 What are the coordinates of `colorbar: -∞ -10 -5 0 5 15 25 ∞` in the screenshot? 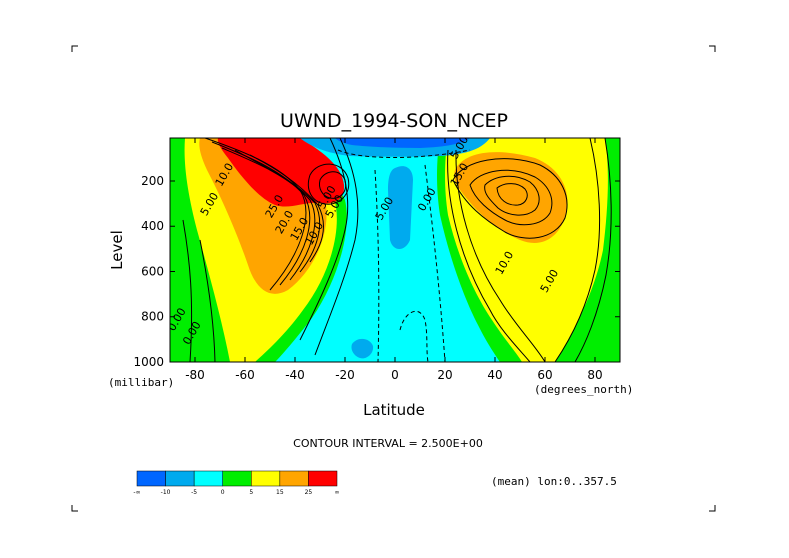 It's located at (236, 483).